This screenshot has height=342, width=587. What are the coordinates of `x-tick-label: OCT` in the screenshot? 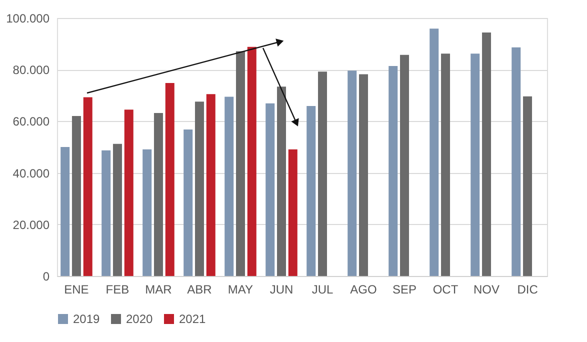 It's located at (445, 289).